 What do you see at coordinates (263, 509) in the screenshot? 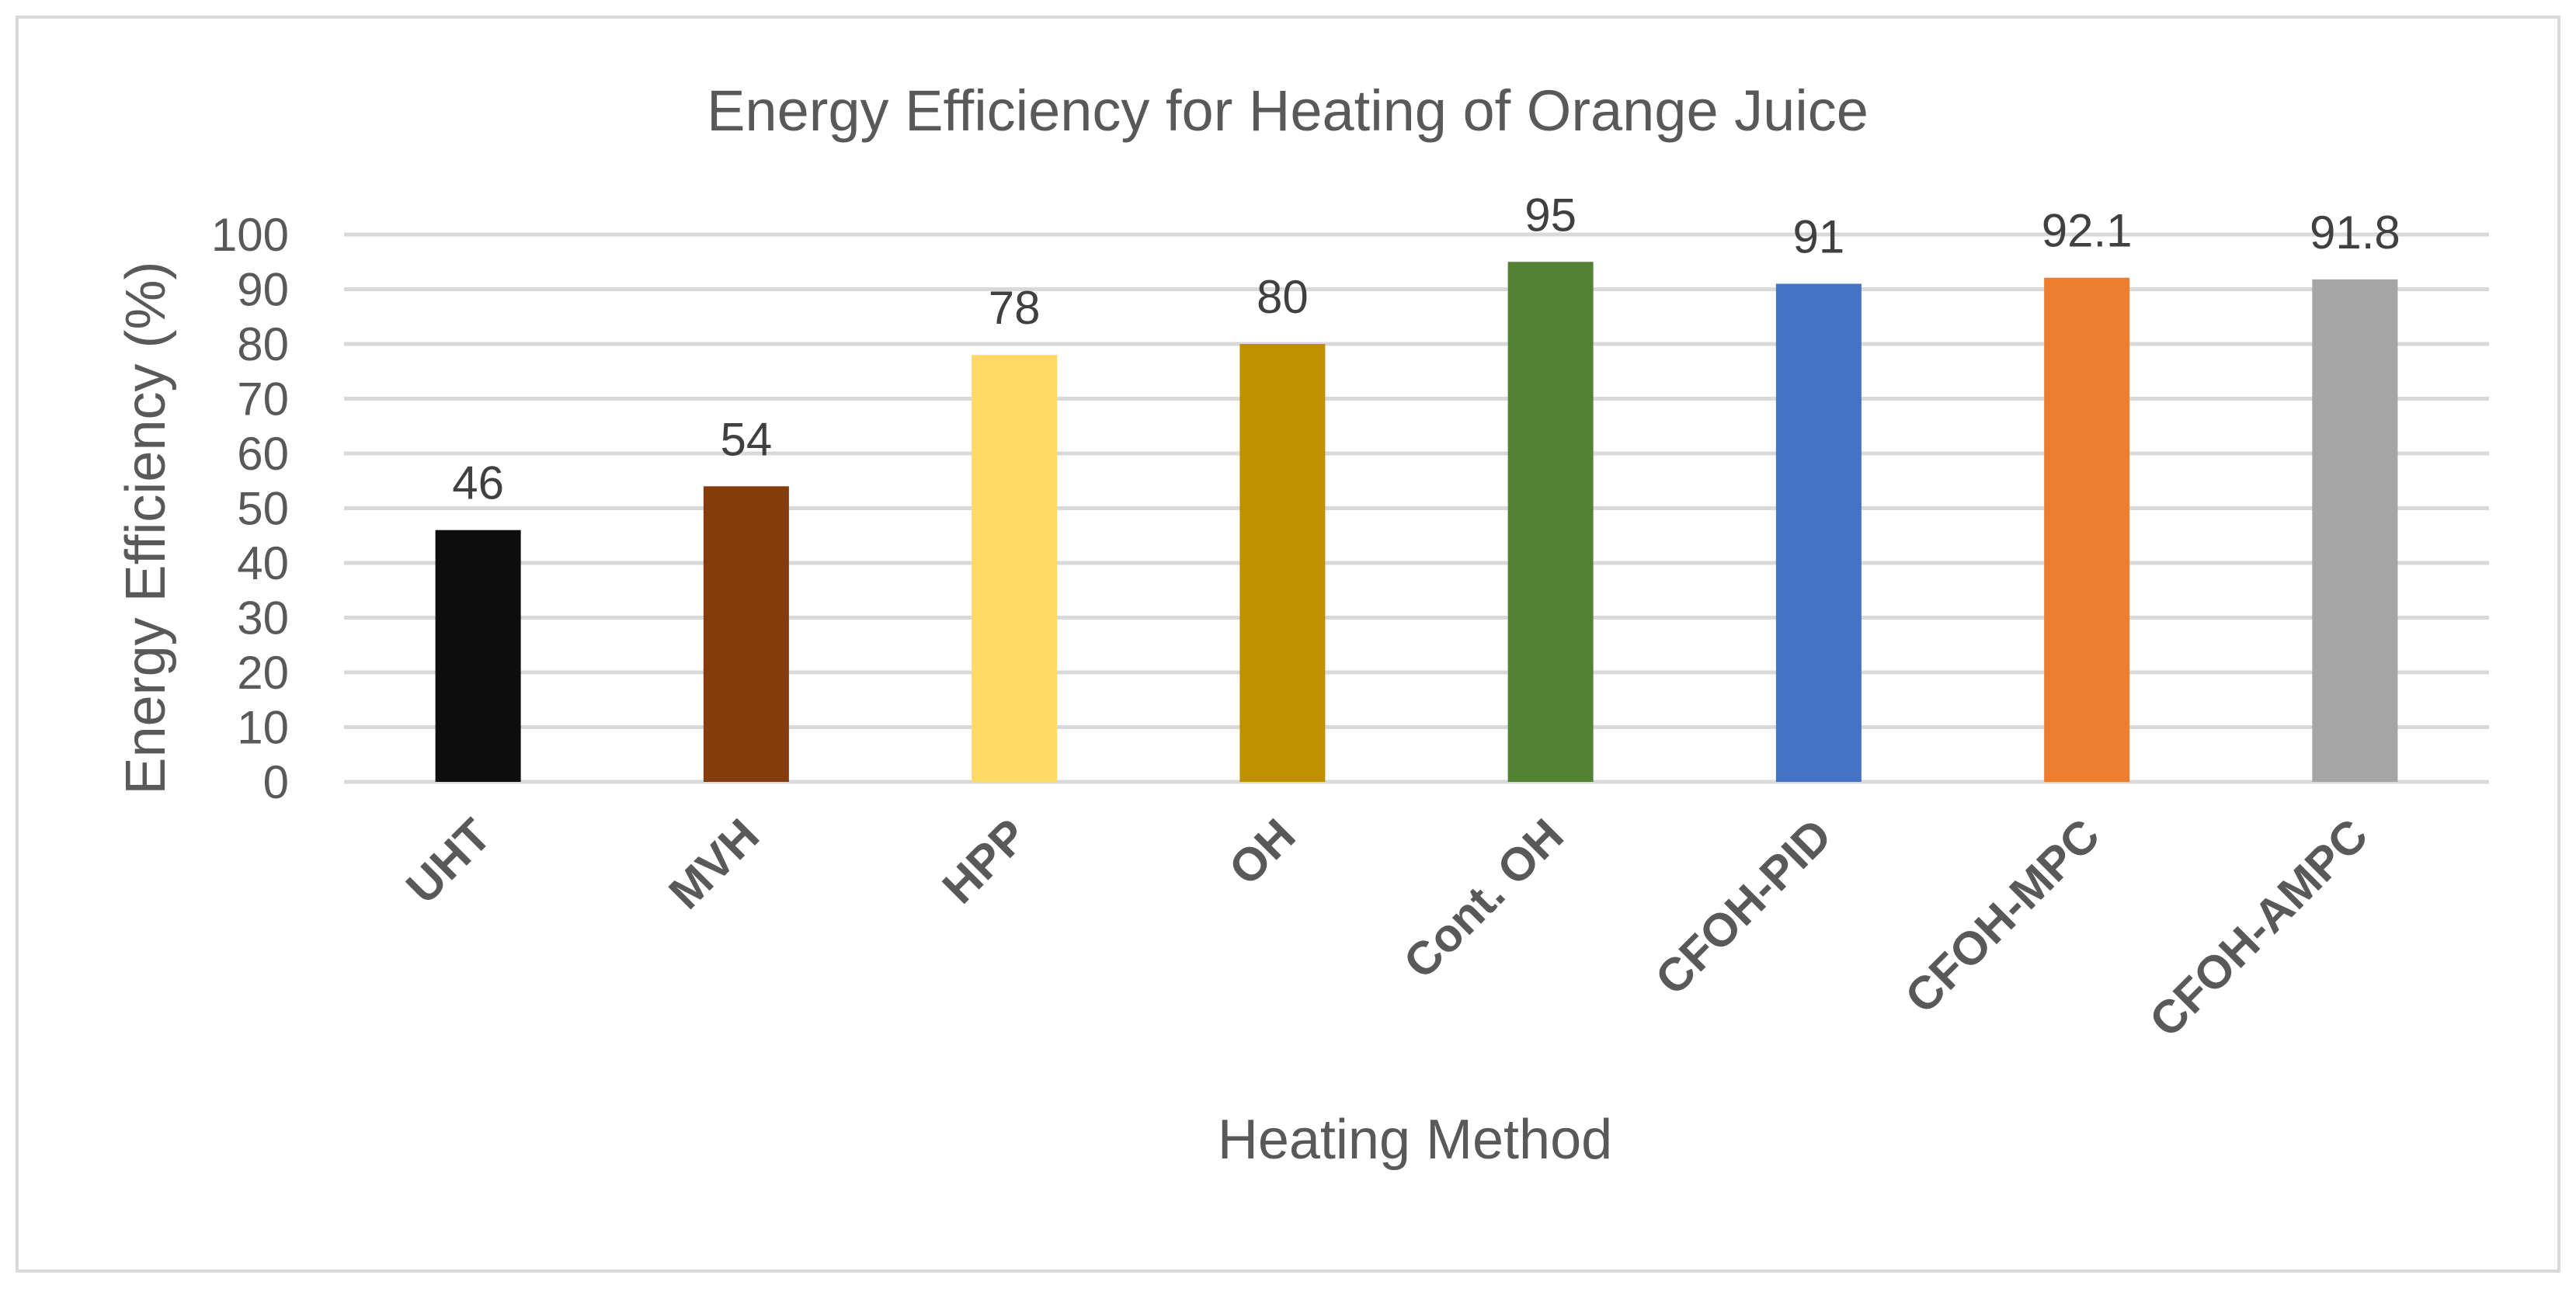
I see `y-tick-label: 50` at bounding box center [263, 509].